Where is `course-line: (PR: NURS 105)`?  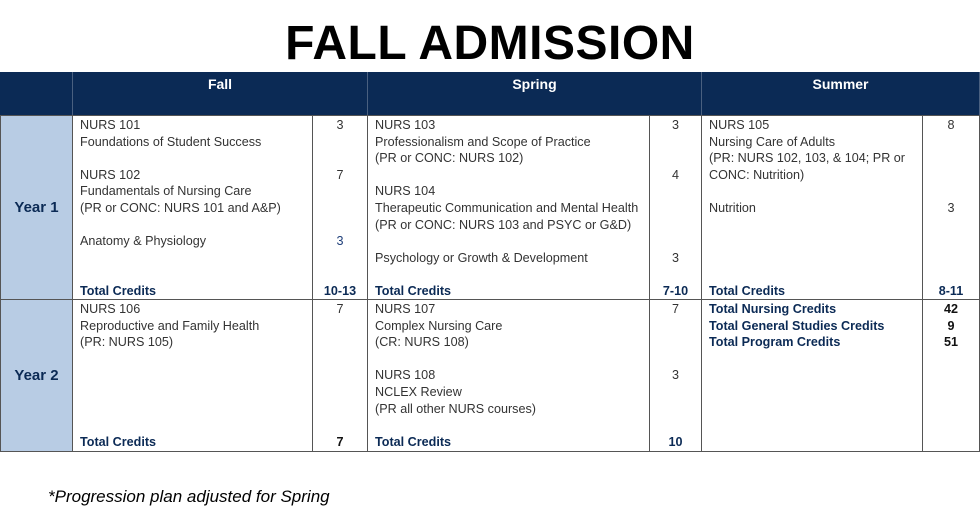 course-line: (PR: NURS 105) is located at coordinates (127, 342).